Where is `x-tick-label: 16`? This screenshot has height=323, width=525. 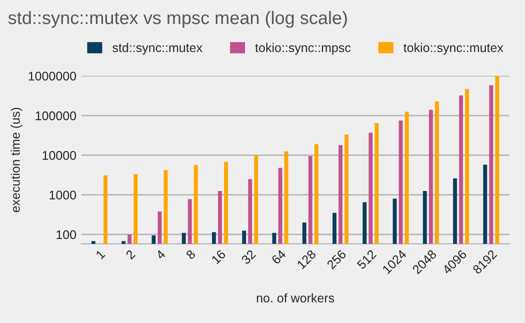 x-tick-label: 16 is located at coordinates (218, 256).